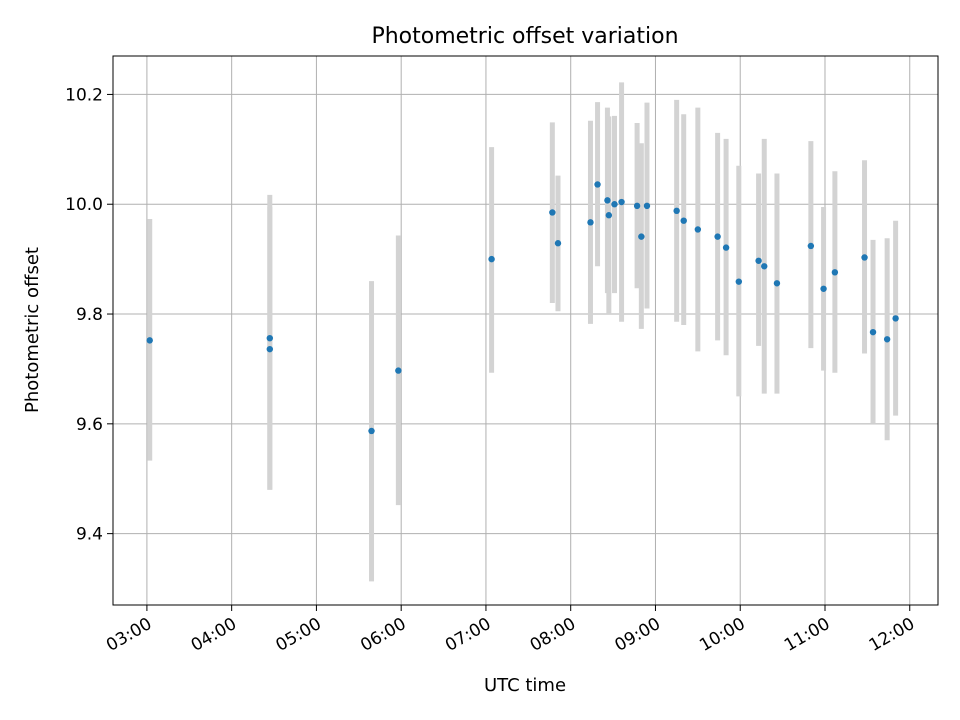 Image resolution: width=960 pixels, height=720 pixels. What do you see at coordinates (84, 95) in the screenshot?
I see `y-tick-label: 10.2` at bounding box center [84, 95].